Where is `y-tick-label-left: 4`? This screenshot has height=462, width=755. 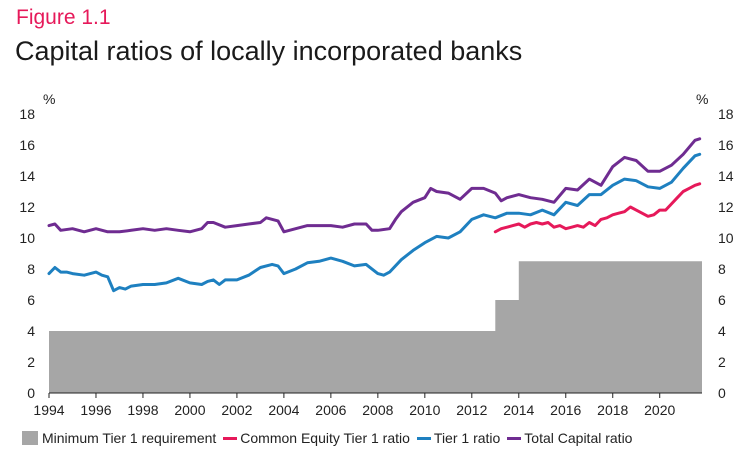 y-tick-label-left: 4 is located at coordinates (31, 331).